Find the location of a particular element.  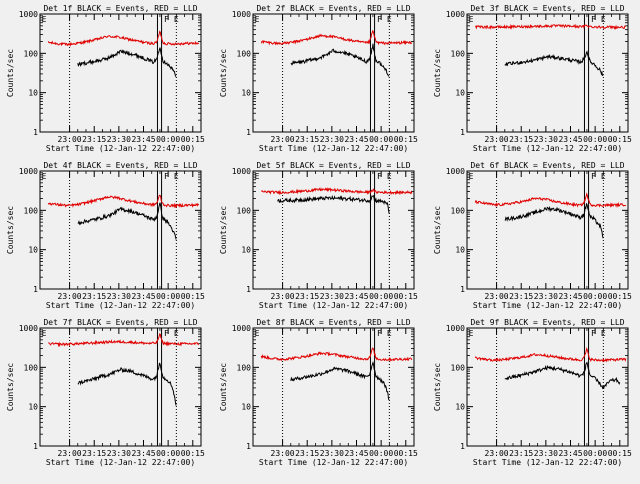

panel-title: Det 5f BLACK = Events, RED = LLD is located at coordinates (333, 165).